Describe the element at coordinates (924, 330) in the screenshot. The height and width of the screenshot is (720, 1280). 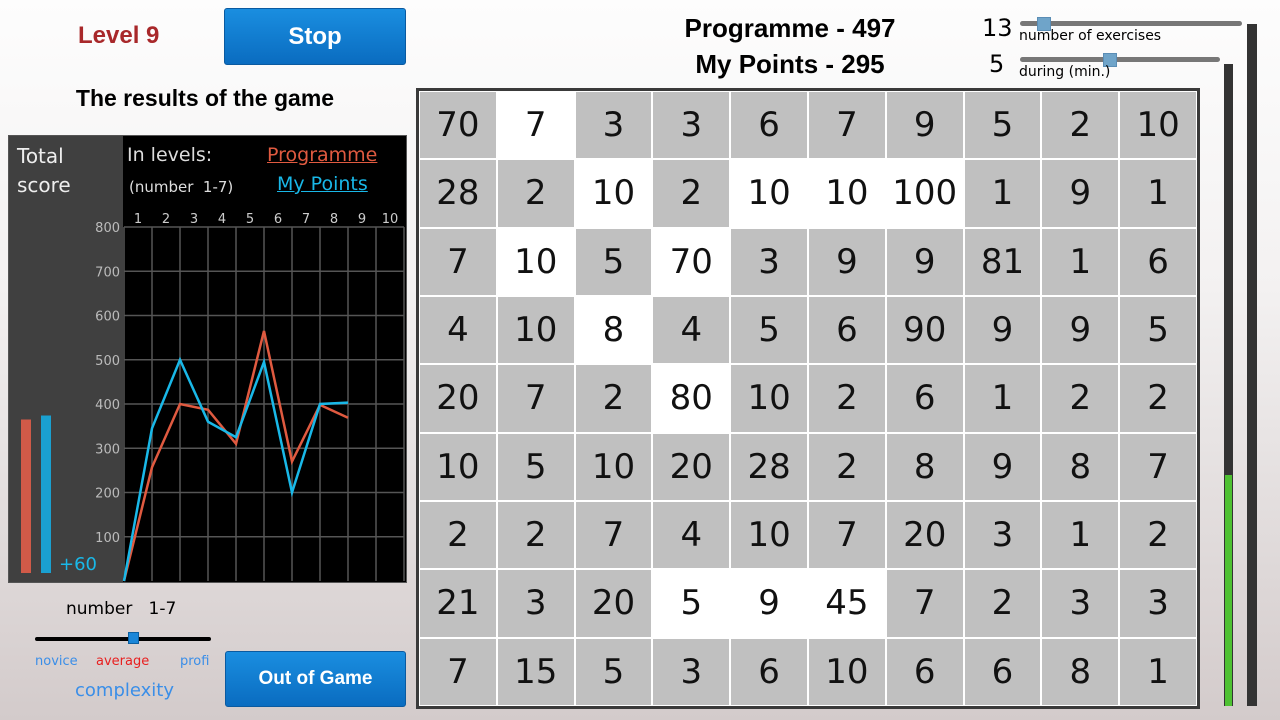
I see `grid-cell: 90` at that location.